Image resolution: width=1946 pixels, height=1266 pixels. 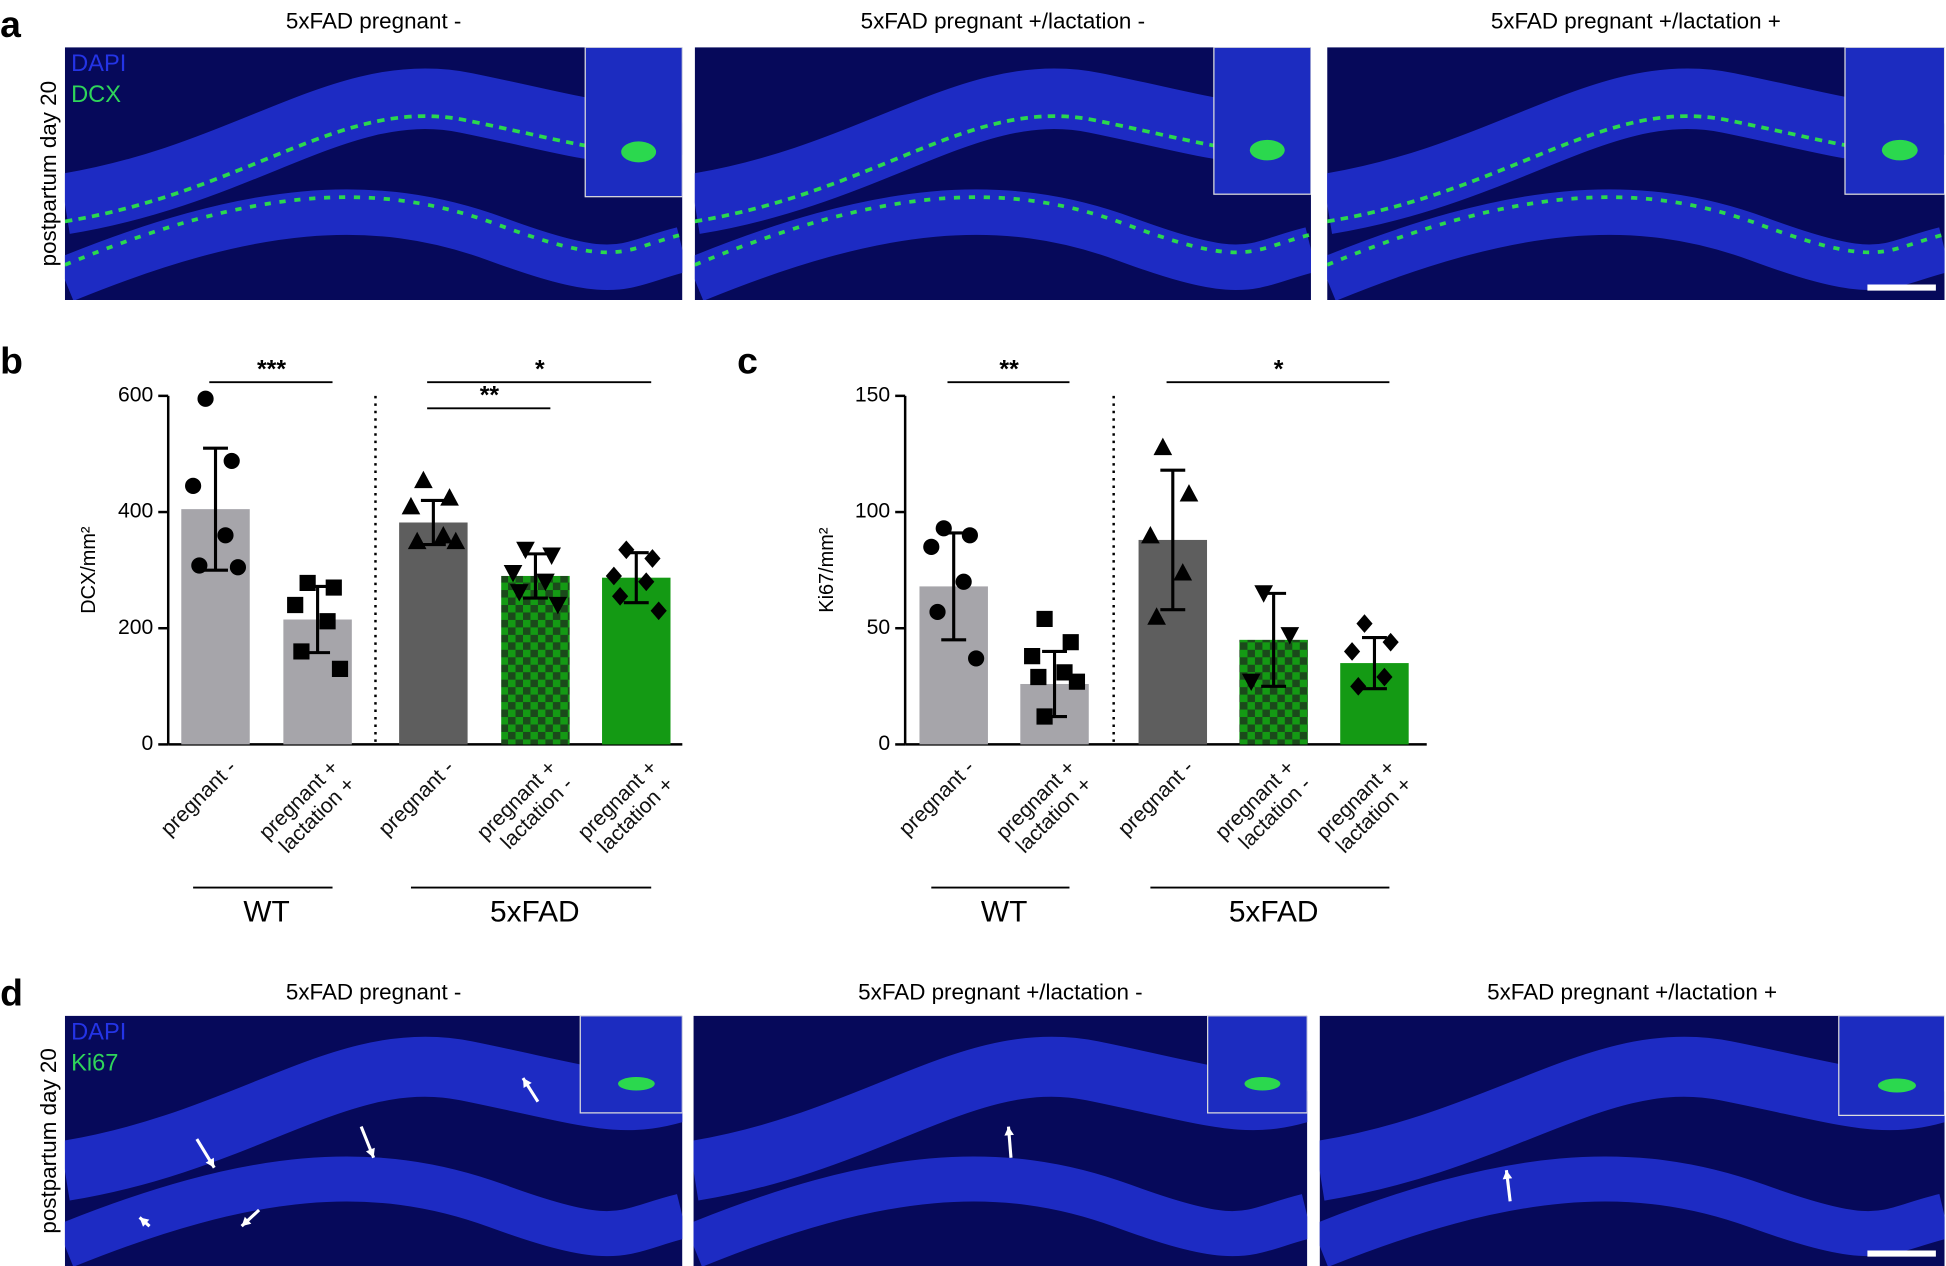 What do you see at coordinates (747, 360) in the screenshot?
I see `panel-letter: c` at bounding box center [747, 360].